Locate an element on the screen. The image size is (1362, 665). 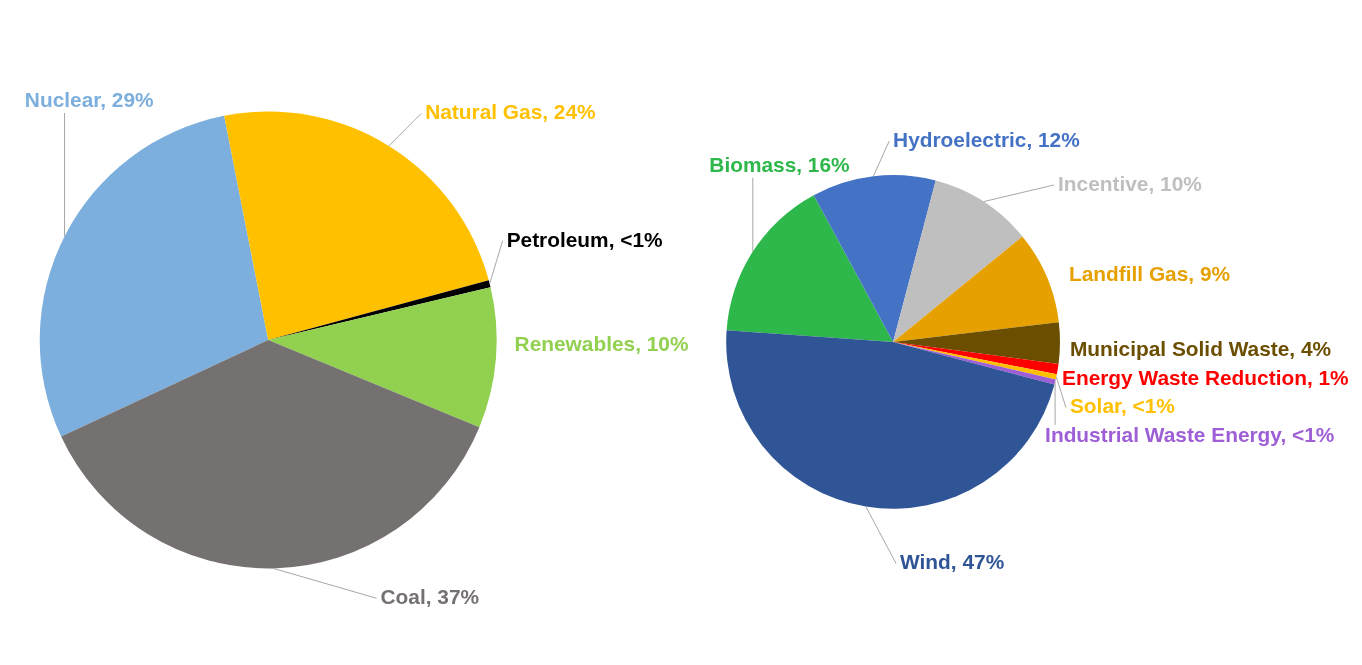
slice-label: Nuclear, 29% is located at coordinates (89, 100).